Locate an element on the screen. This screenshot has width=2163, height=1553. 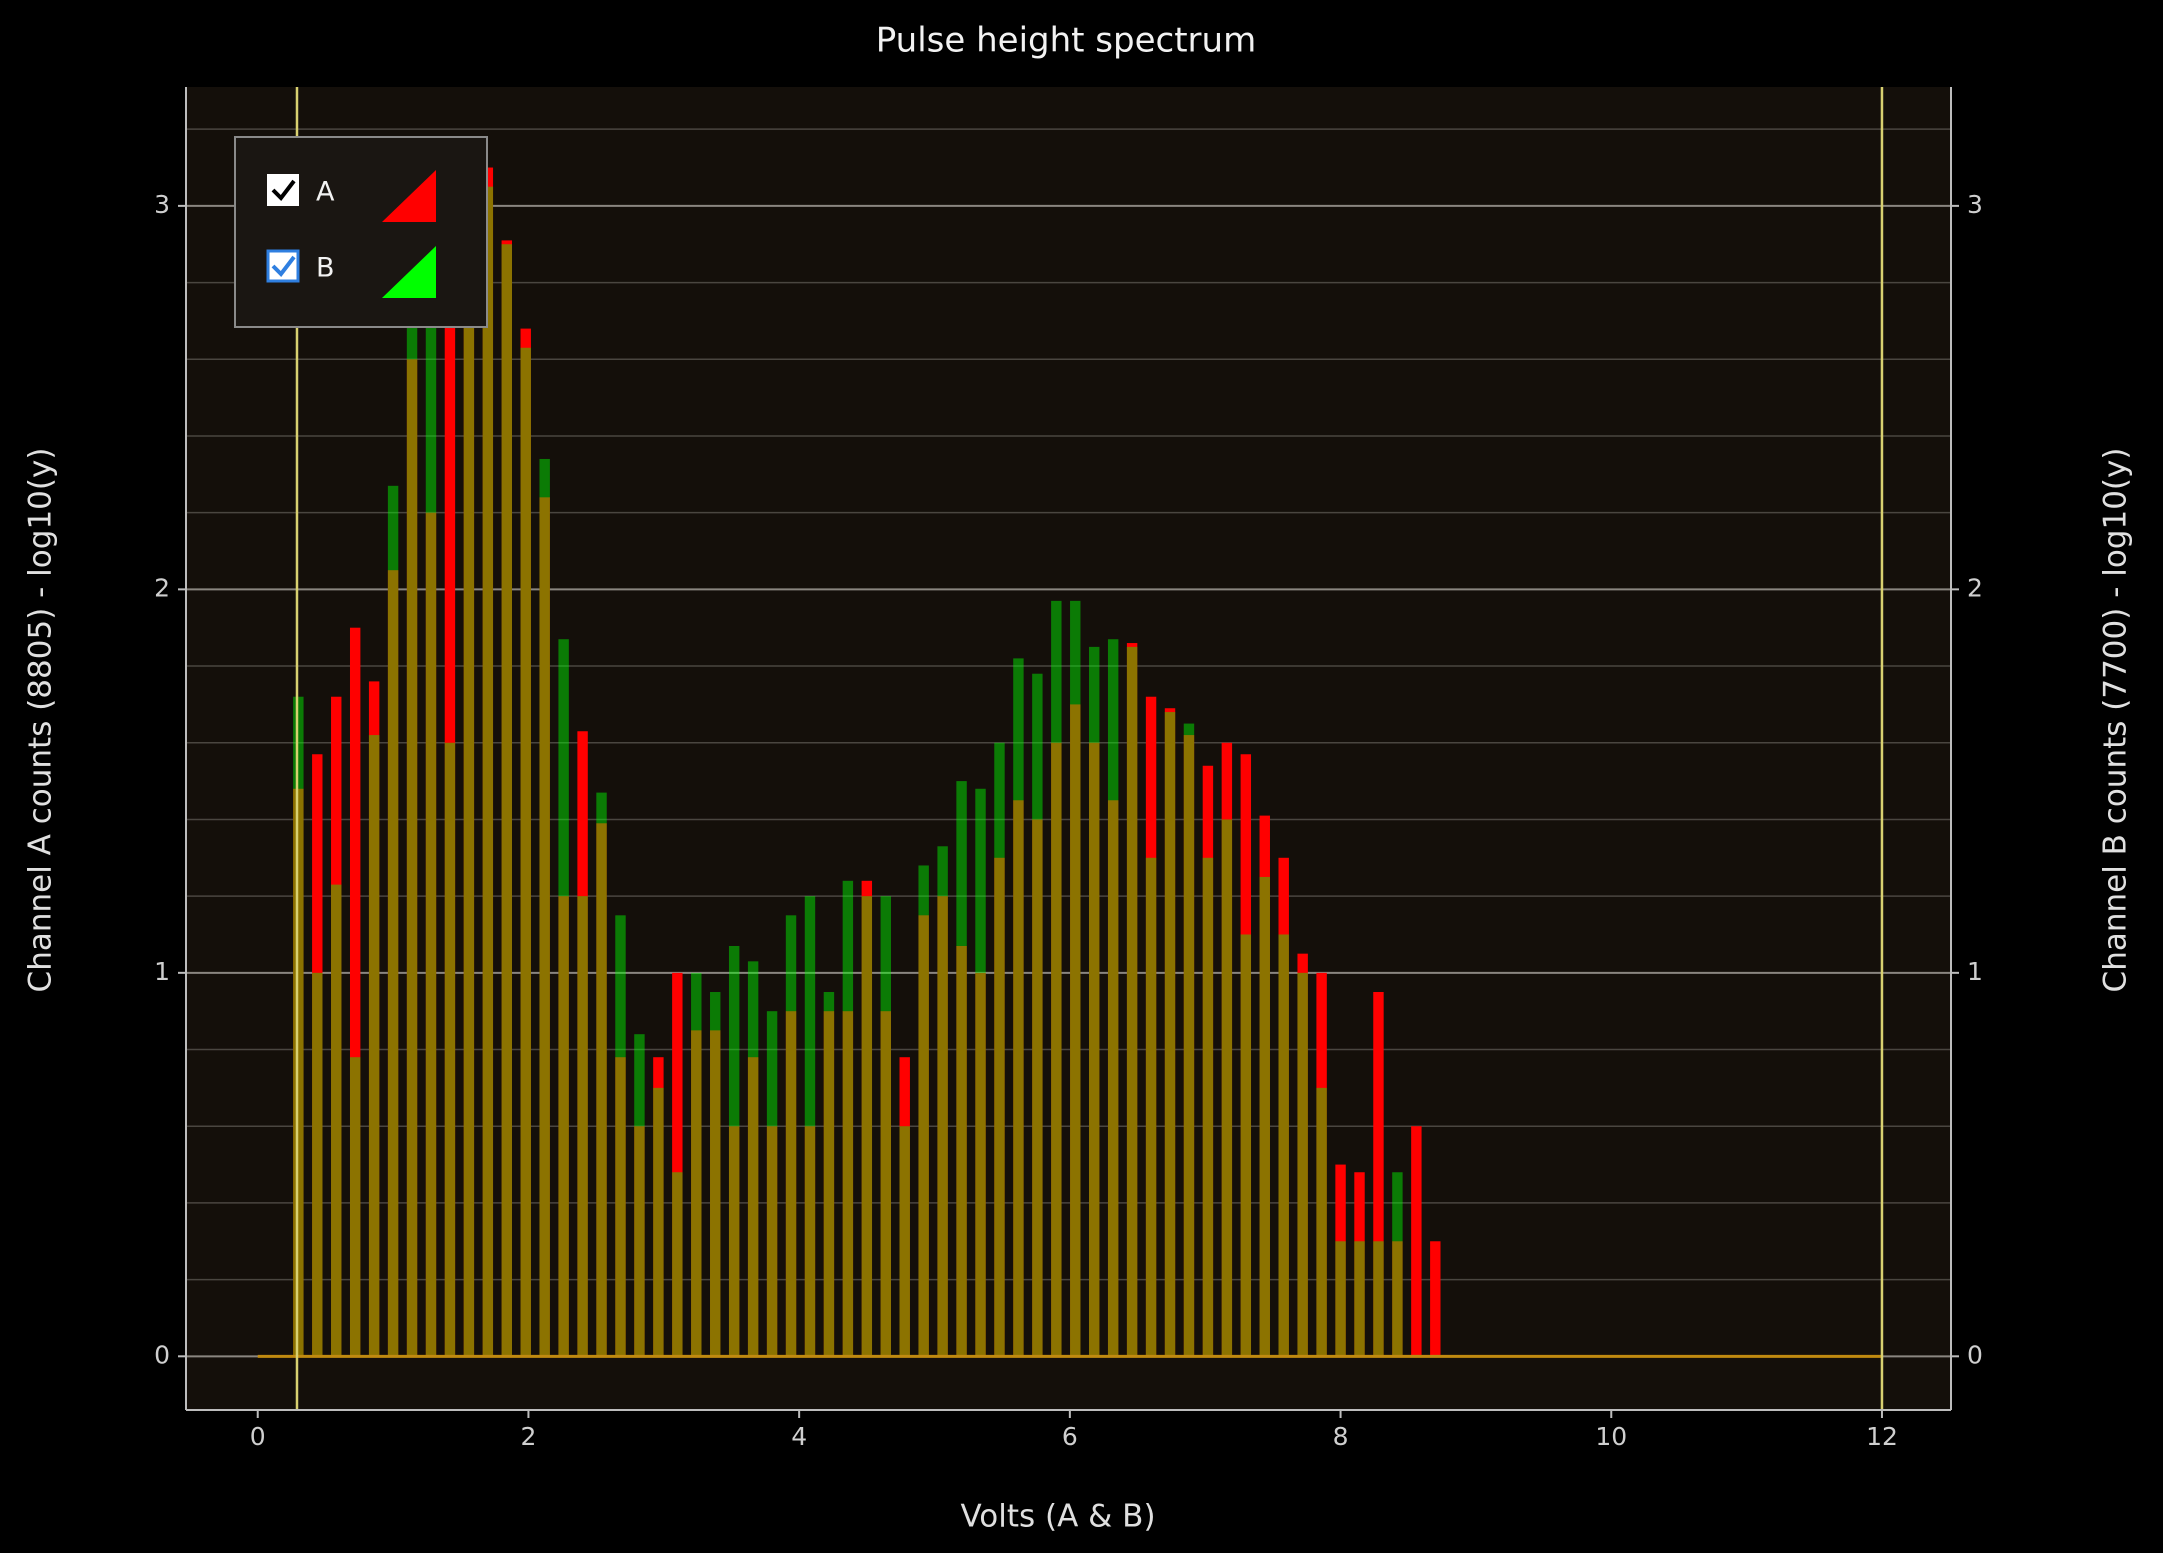
x-axis-label: Volts (A & B) is located at coordinates (1057, 1517).